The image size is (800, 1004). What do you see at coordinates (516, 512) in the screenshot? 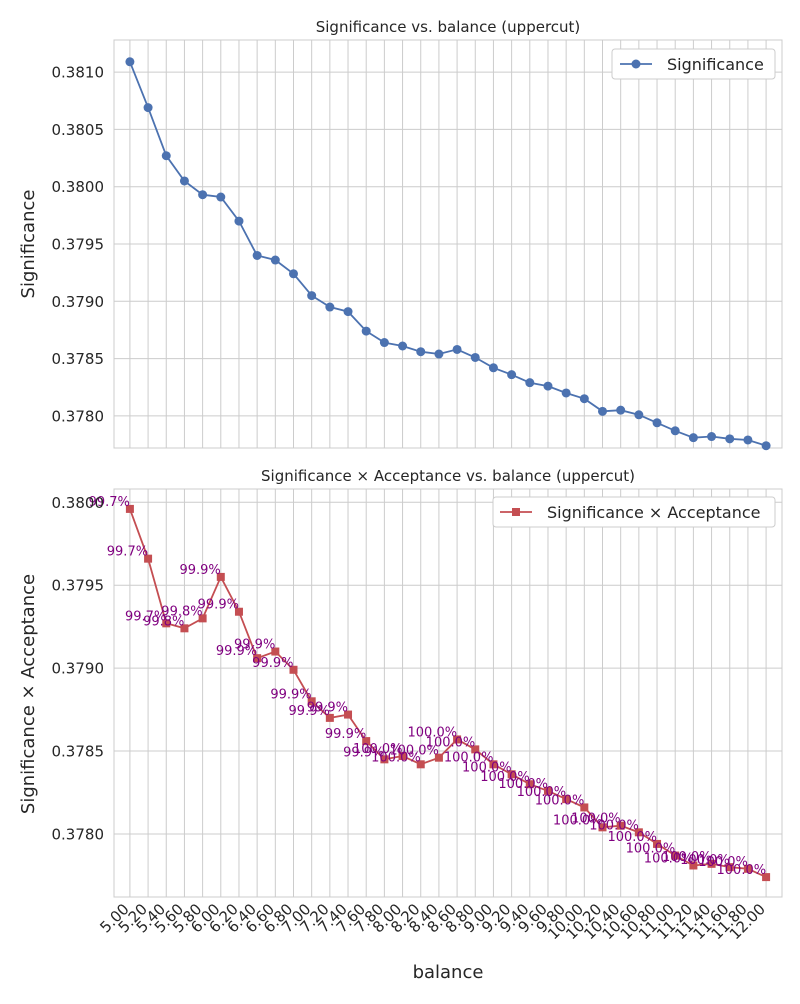
I see `bottom-legend-marker` at bounding box center [516, 512].